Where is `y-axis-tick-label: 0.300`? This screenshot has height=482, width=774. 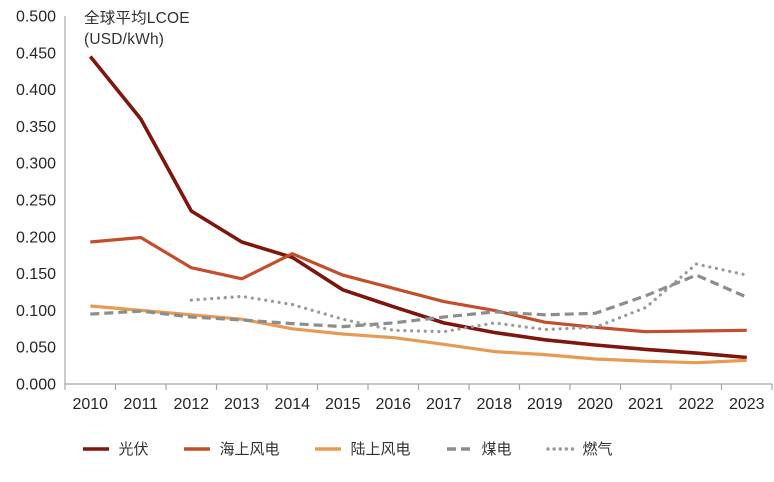 y-axis-tick-label: 0.300 is located at coordinates (36, 164).